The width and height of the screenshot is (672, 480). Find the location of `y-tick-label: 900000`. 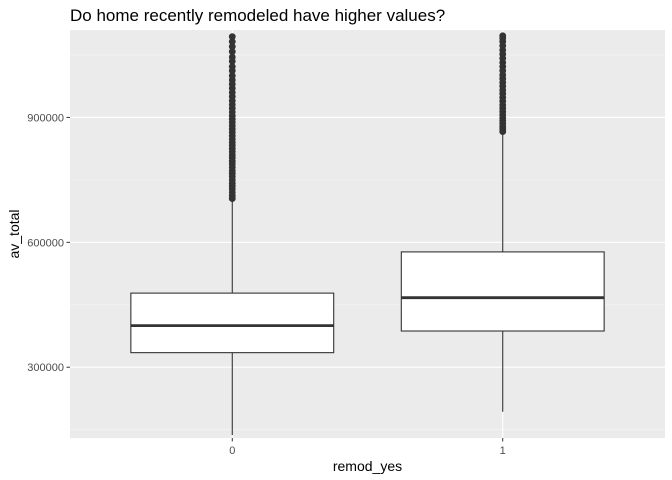

y-tick-label: 900000 is located at coordinates (45, 118).